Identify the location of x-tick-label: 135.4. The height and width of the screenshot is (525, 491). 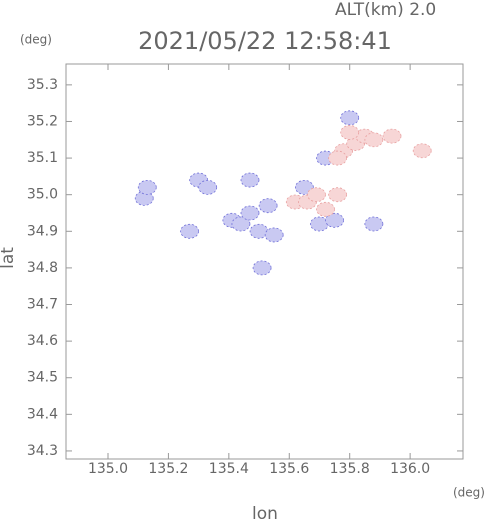
(229, 469).